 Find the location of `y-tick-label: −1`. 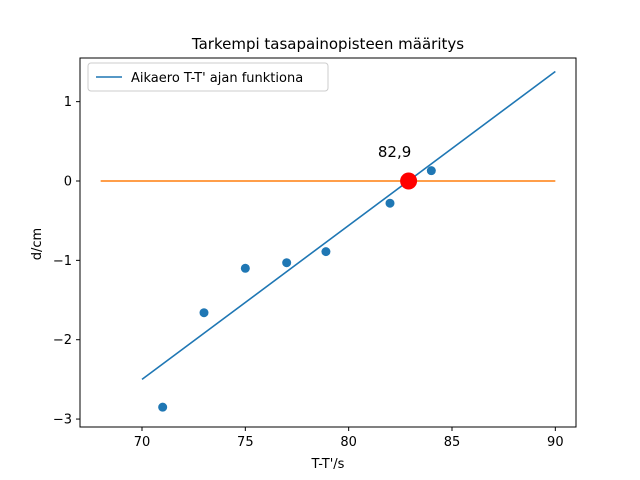

y-tick-label: −1 is located at coordinates (62, 261).